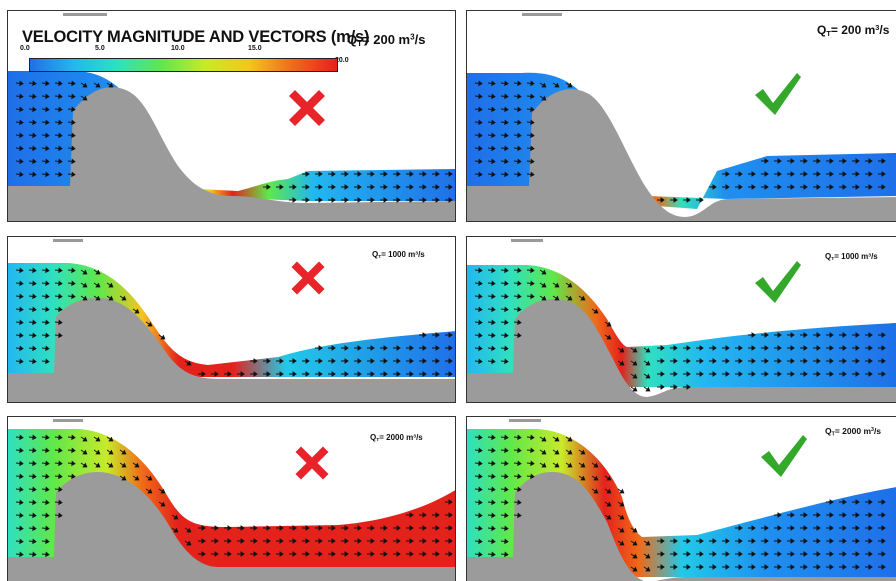 The image size is (896, 581). Describe the element at coordinates (851, 257) in the screenshot. I see `discharge-label: QT= 1000 m3/s` at that location.